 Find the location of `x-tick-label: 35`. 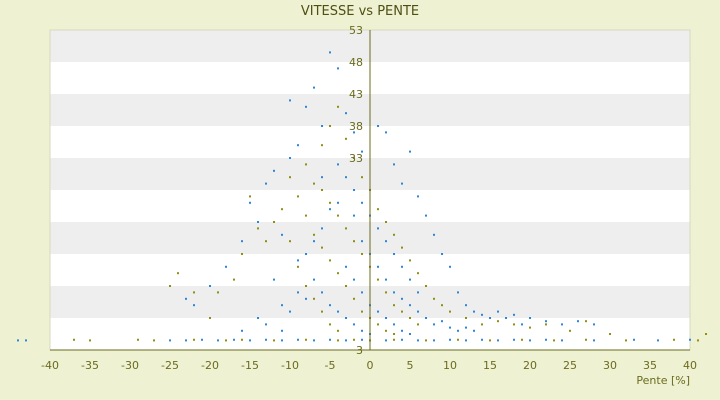

x-tick-label: 35 is located at coordinates (650, 365).